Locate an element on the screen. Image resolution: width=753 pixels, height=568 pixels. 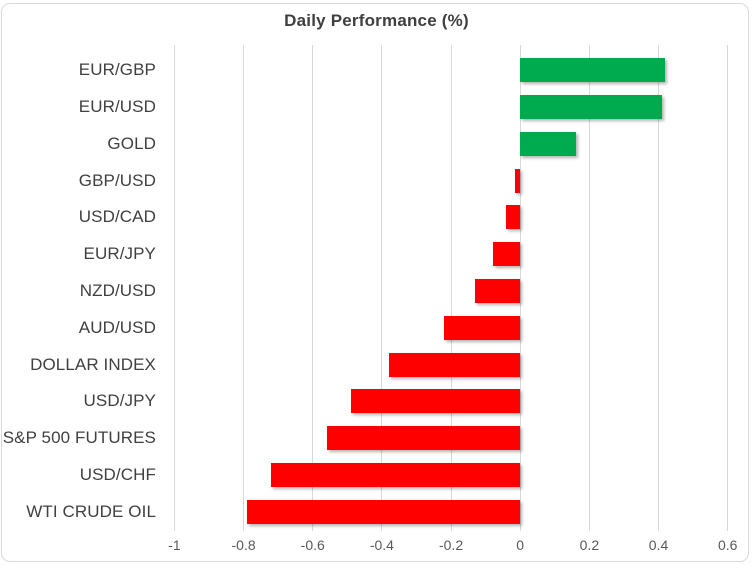
bar-gold is located at coordinates (548, 143).